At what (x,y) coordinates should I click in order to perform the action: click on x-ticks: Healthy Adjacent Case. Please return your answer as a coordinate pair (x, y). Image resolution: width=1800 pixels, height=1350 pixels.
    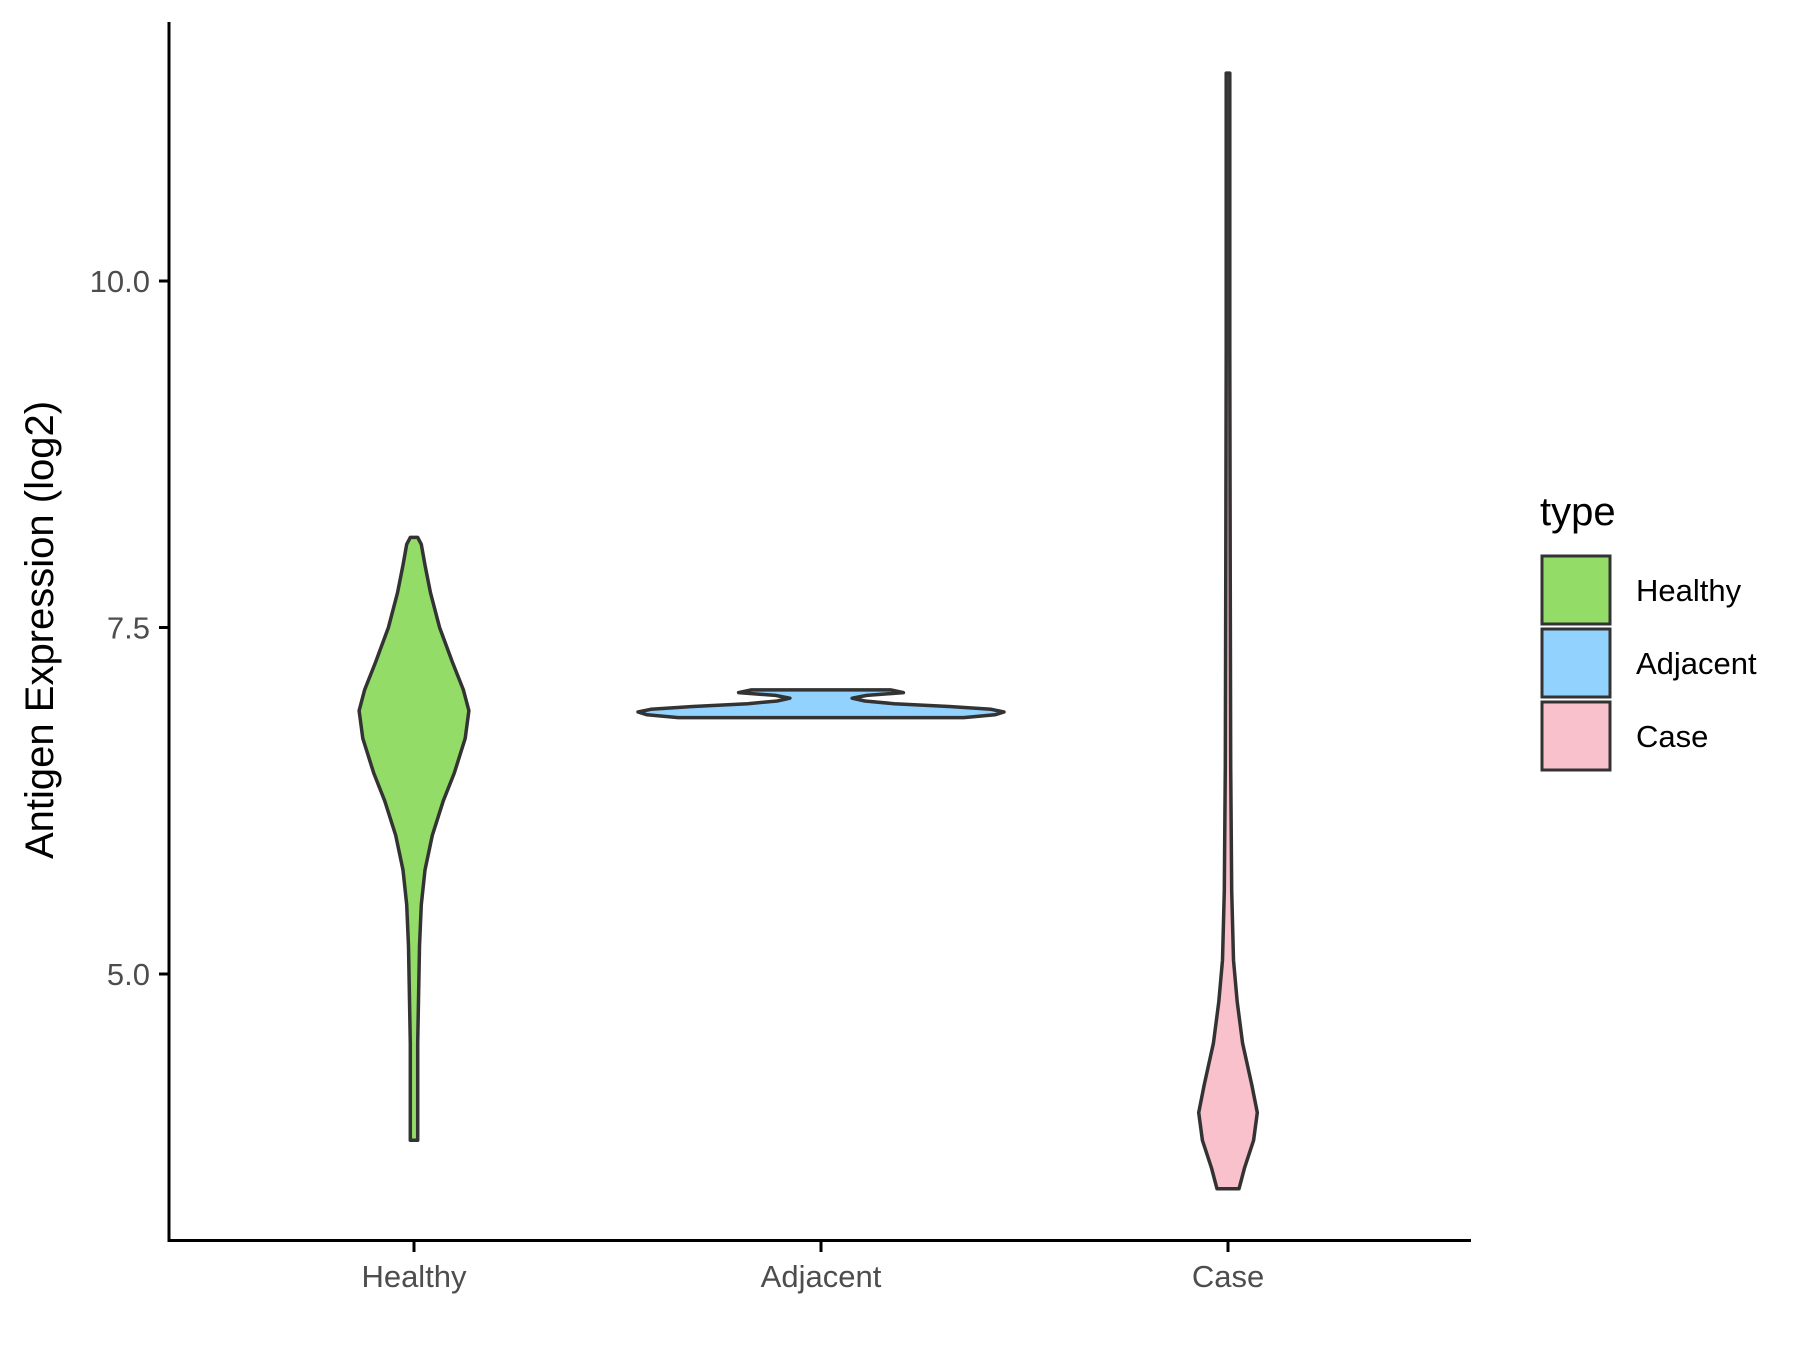
    Looking at the image, I should click on (812, 1268).